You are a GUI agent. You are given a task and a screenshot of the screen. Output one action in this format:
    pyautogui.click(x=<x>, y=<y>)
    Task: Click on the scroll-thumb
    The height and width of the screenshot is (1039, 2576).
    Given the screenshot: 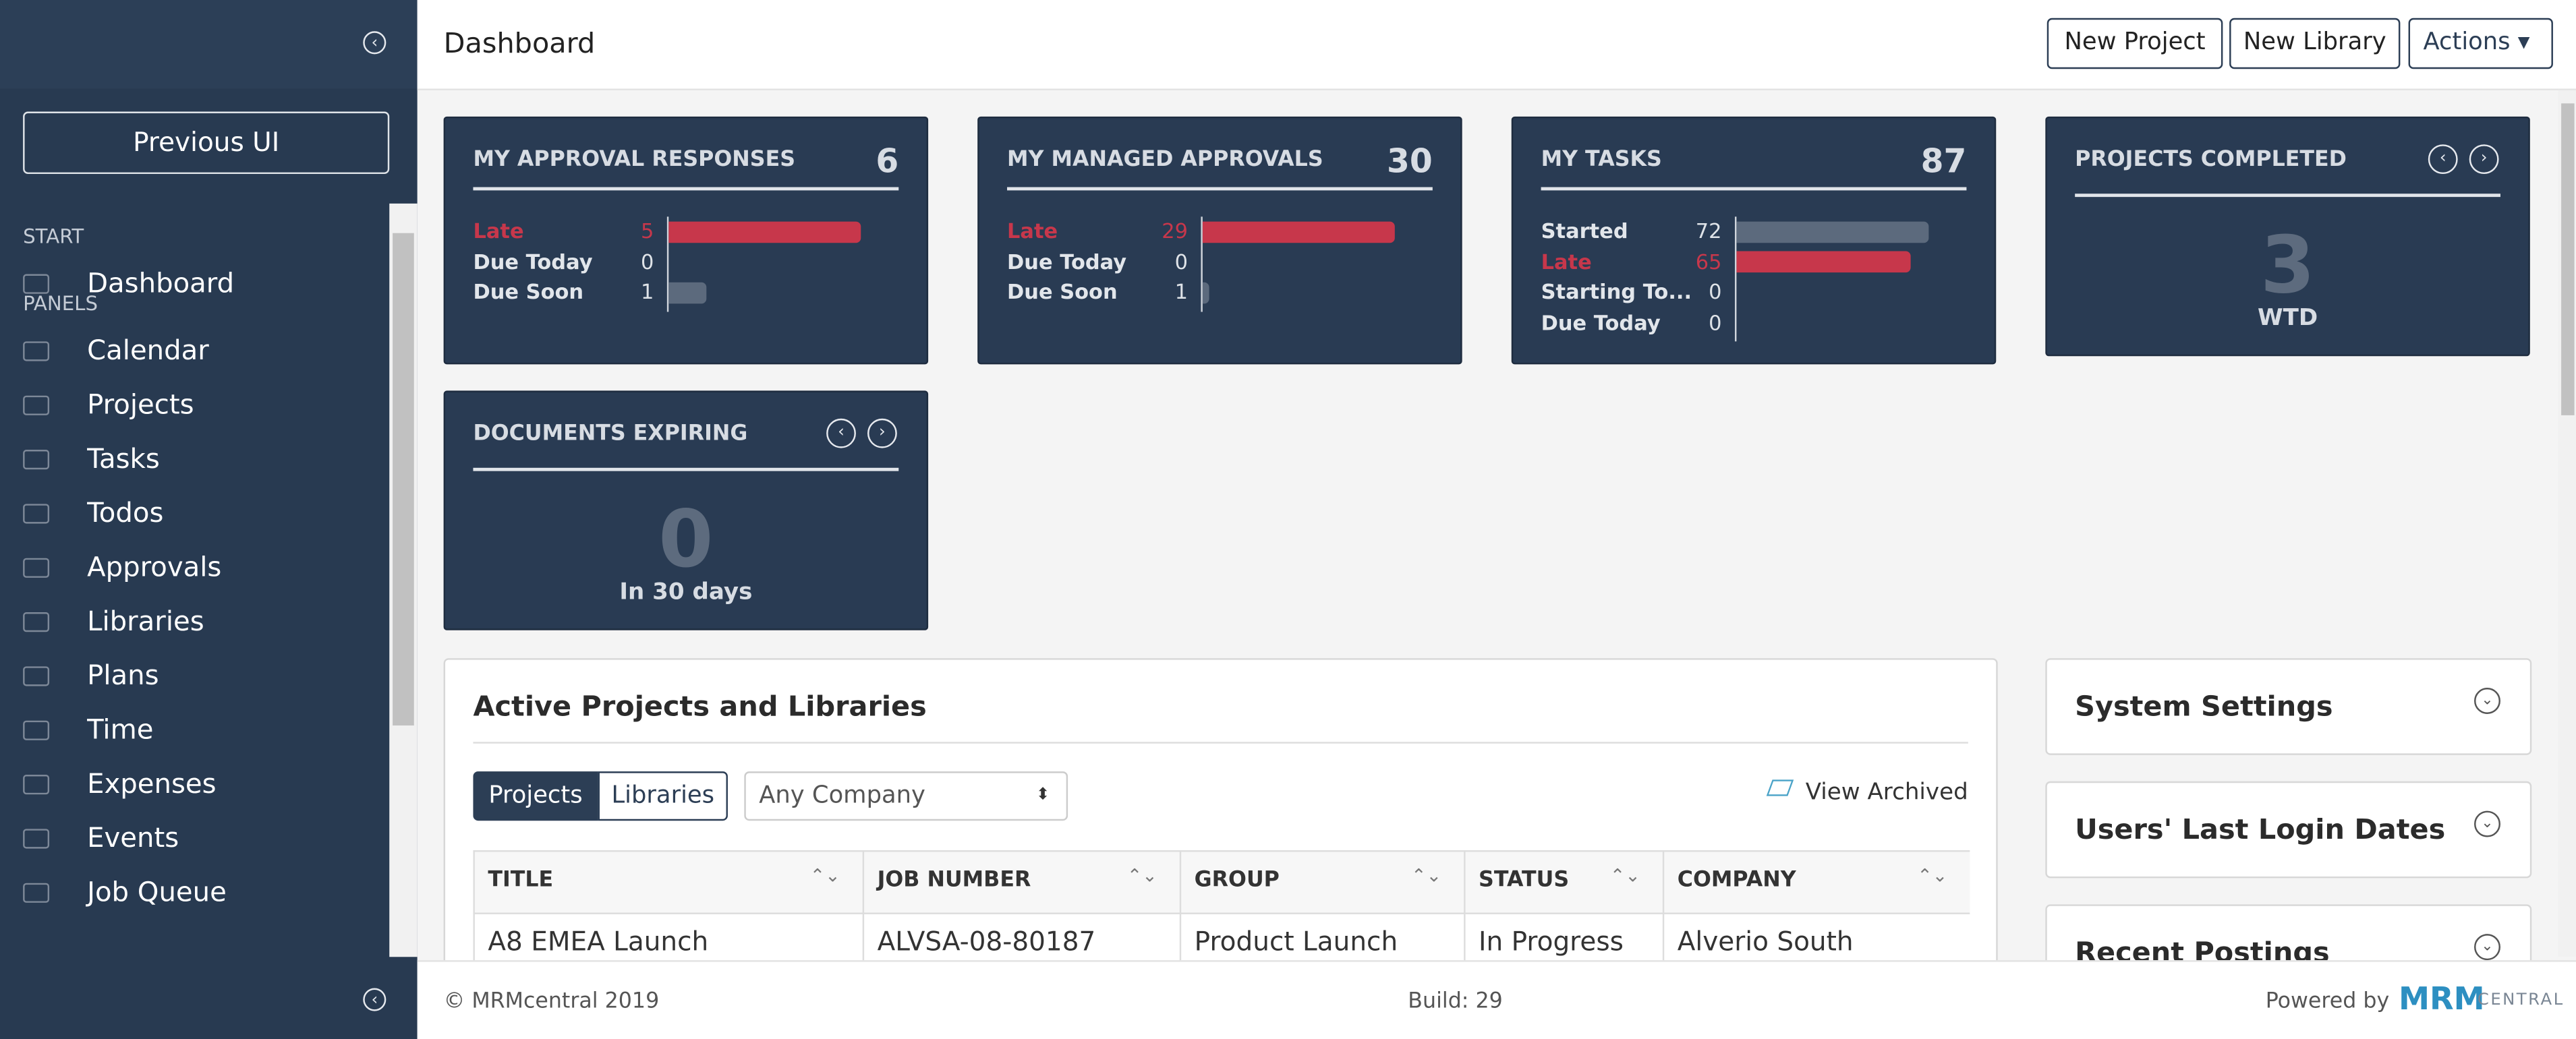 What is the action you would take?
    pyautogui.click(x=2568, y=259)
    